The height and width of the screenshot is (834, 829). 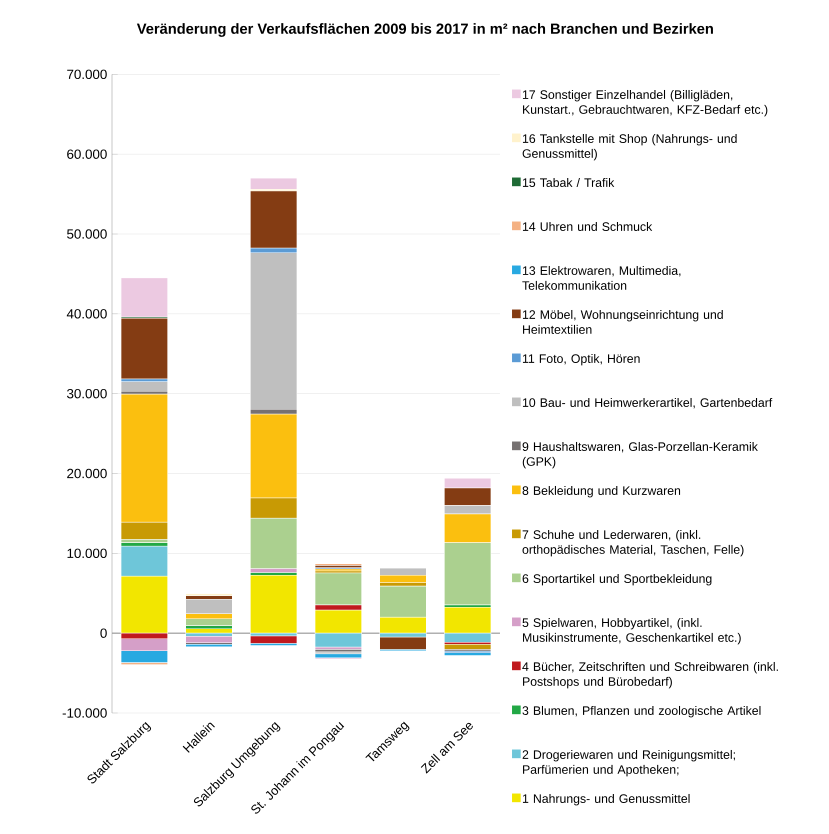 What do you see at coordinates (606, 800) in the screenshot?
I see `legend-label: 1 Nahrungs- und Genussmittel` at bounding box center [606, 800].